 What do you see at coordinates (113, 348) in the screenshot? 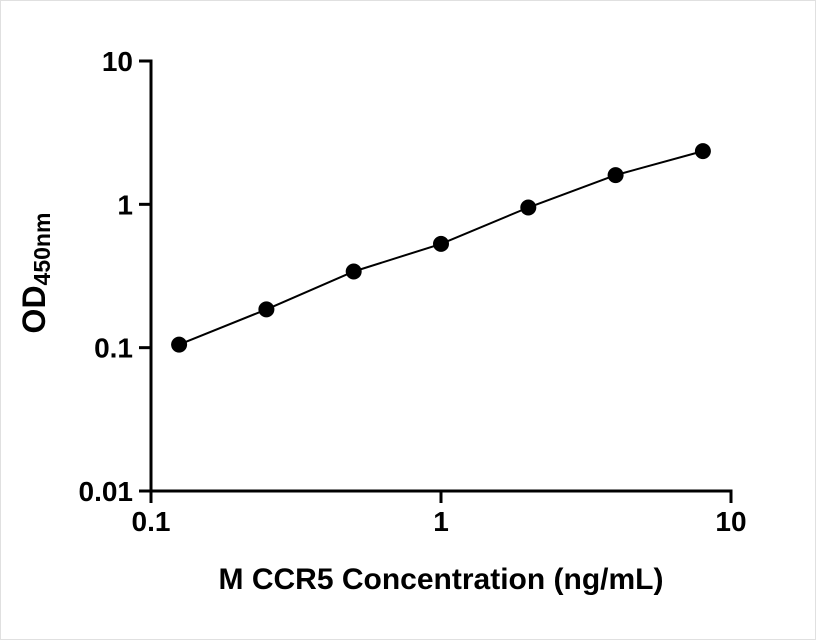
I see `y-tick-label: 0.1` at bounding box center [113, 348].